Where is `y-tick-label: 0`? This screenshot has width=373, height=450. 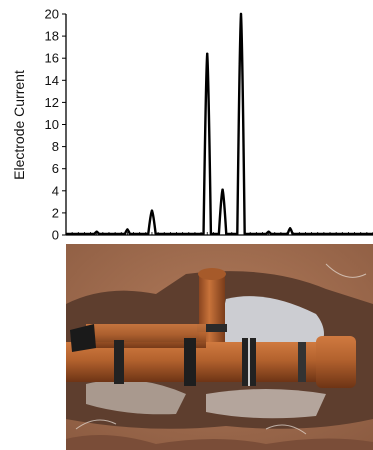 y-tick-label: 0 is located at coordinates (55, 235).